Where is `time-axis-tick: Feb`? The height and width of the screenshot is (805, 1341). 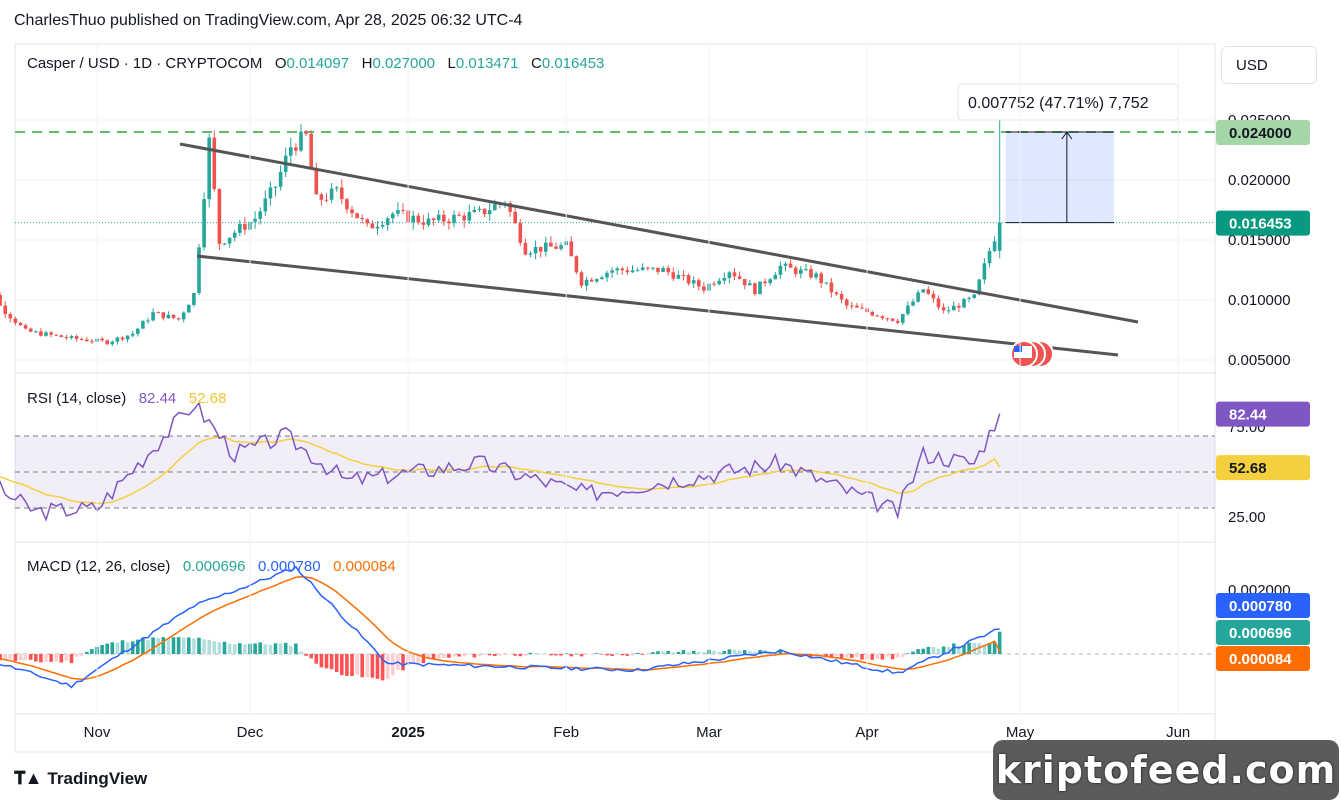
time-axis-tick: Feb is located at coordinates (566, 732).